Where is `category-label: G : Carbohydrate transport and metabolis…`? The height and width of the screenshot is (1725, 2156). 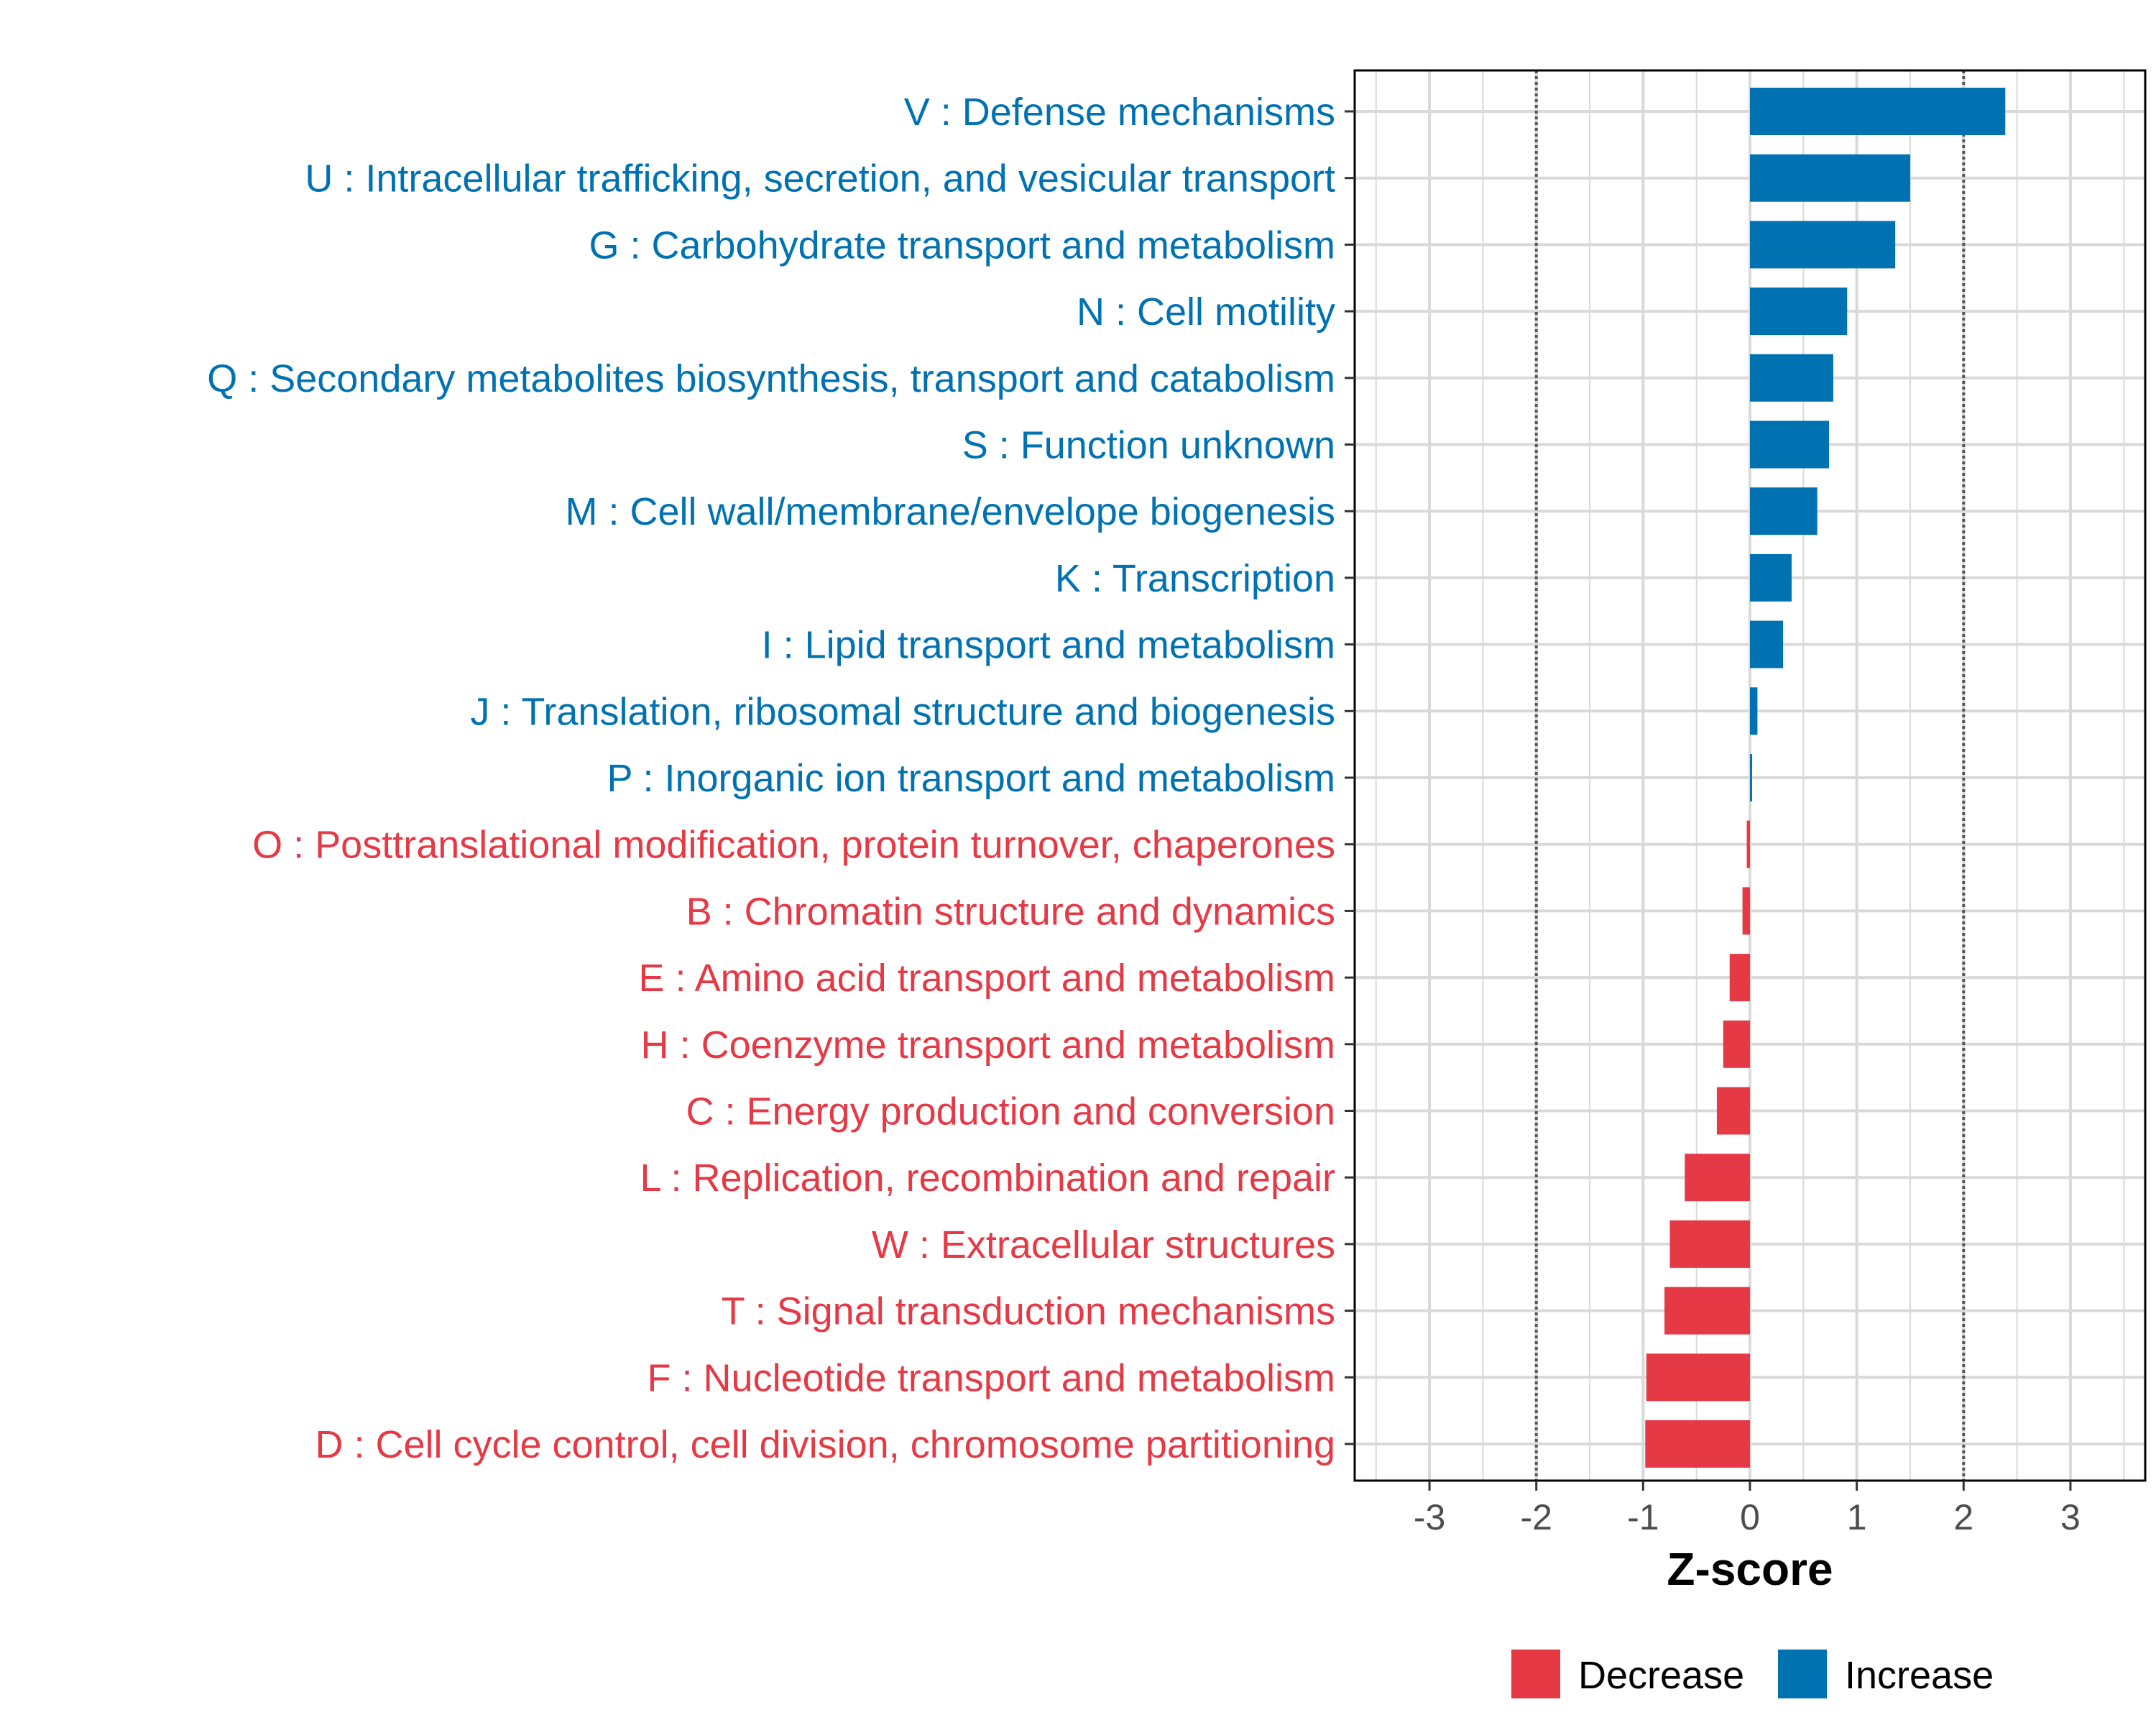
category-label: G : Carbohydrate transport and metabolis… is located at coordinates (963, 245).